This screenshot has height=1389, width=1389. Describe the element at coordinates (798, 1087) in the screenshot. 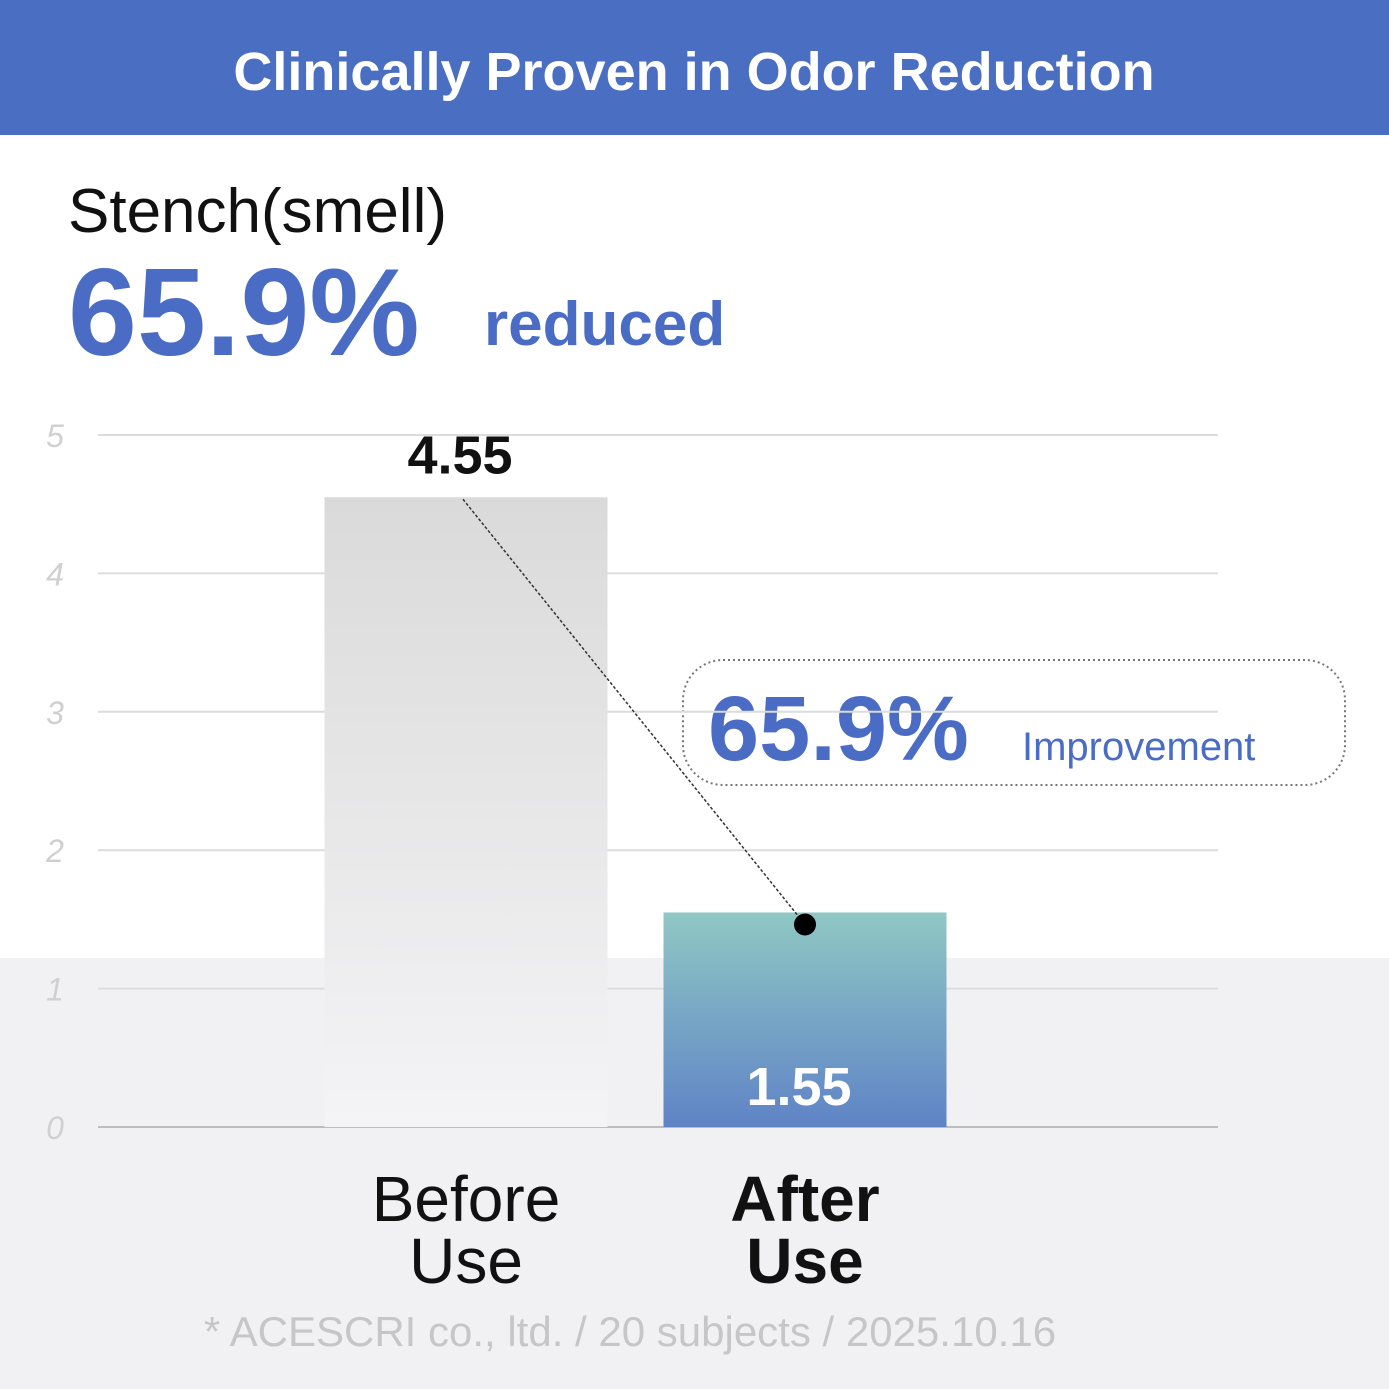

I see `value-label: 1.55` at that location.